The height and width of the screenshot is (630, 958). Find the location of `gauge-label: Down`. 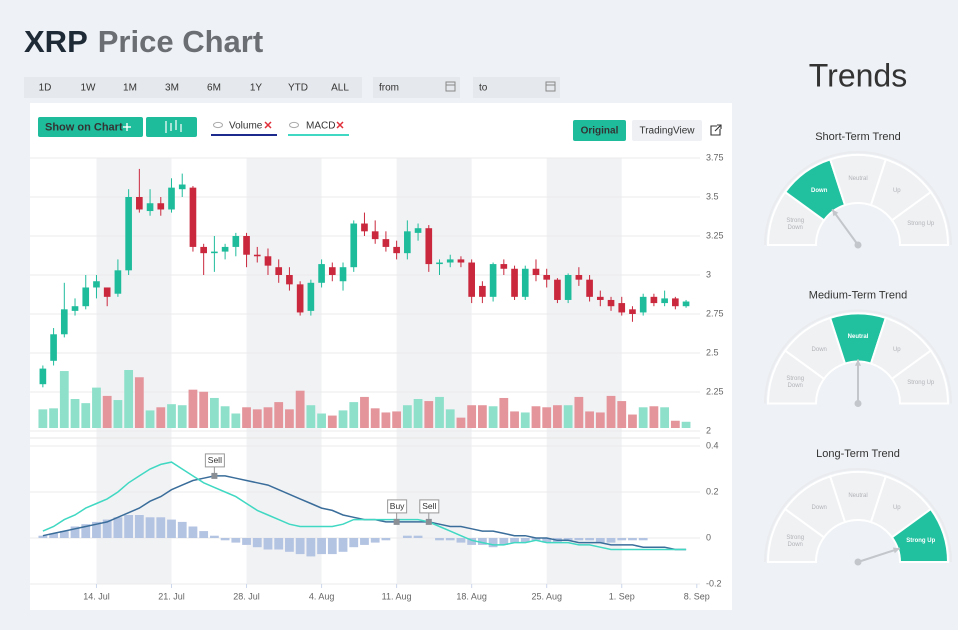

gauge-label: Down is located at coordinates (819, 191).